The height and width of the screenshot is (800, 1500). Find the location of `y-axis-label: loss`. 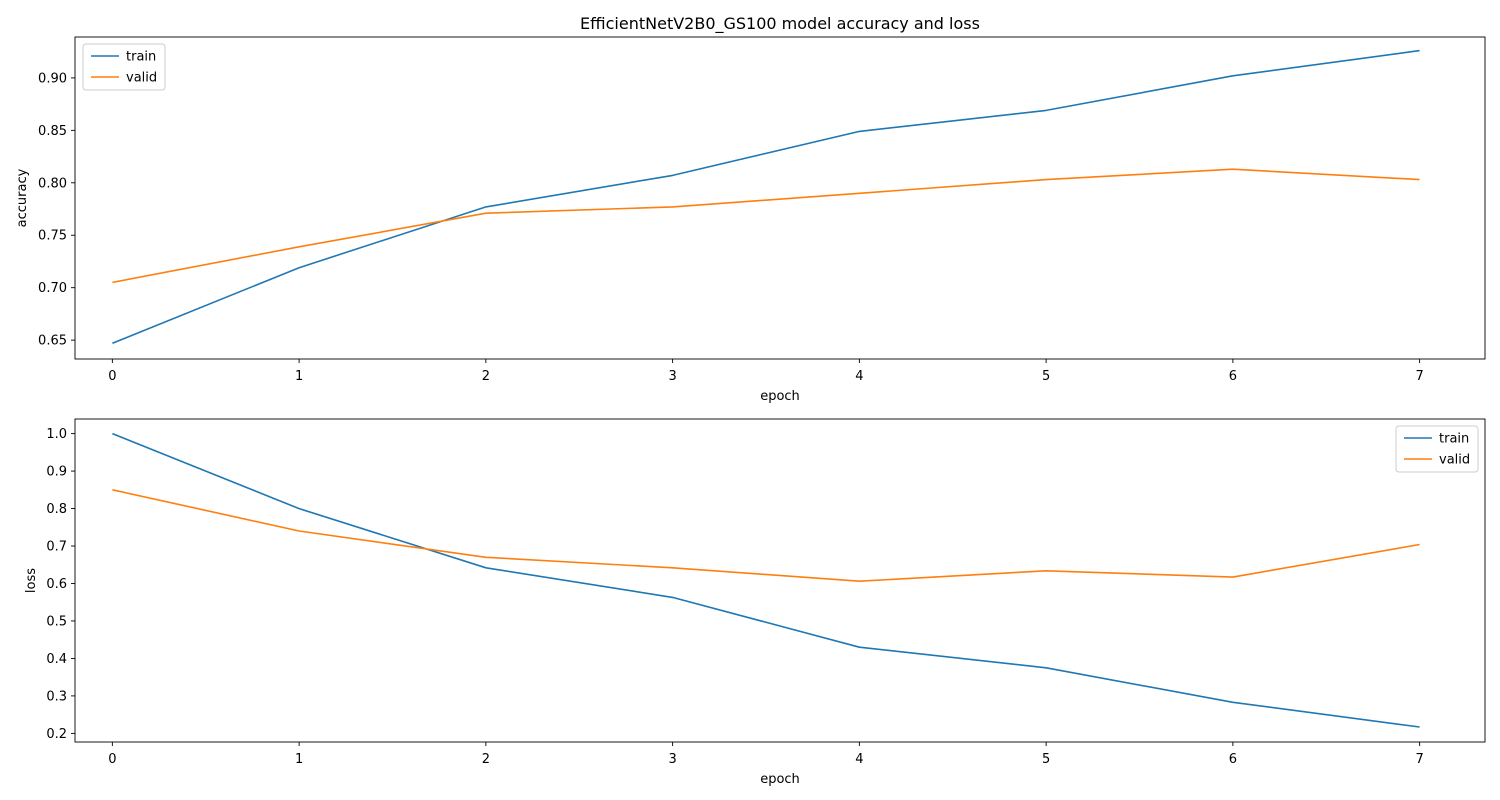

y-axis-label: loss is located at coordinates (31, 580).